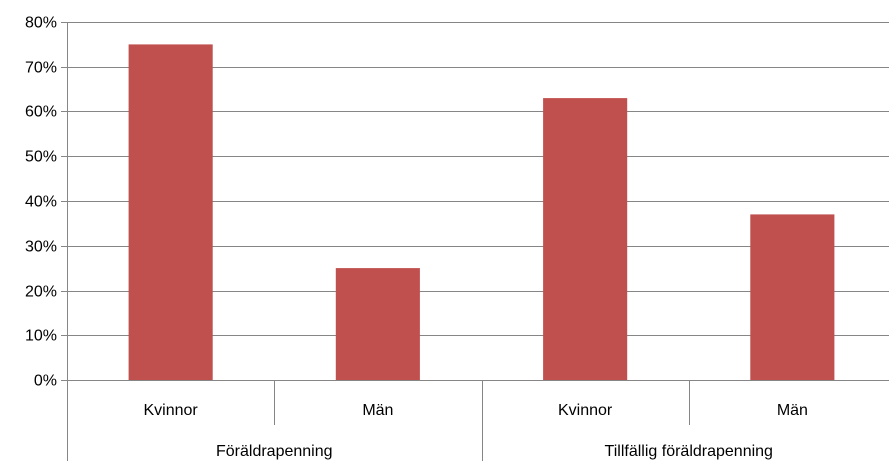 Image resolution: width=889 pixels, height=461 pixels. What do you see at coordinates (45, 381) in the screenshot?
I see `y-tick-label: 0%` at bounding box center [45, 381].